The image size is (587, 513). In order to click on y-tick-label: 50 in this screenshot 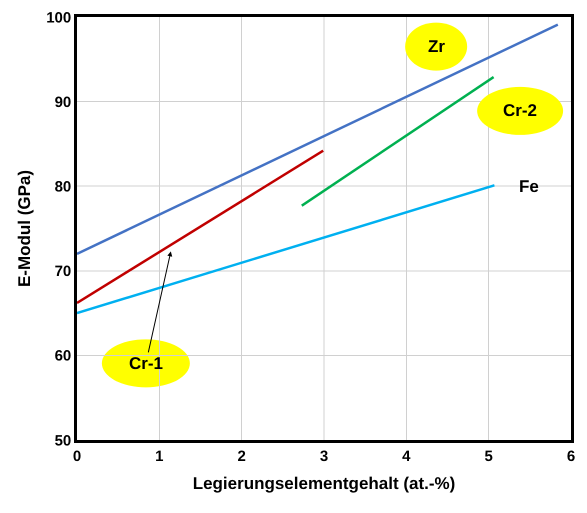, I will do `click(63, 441)`.